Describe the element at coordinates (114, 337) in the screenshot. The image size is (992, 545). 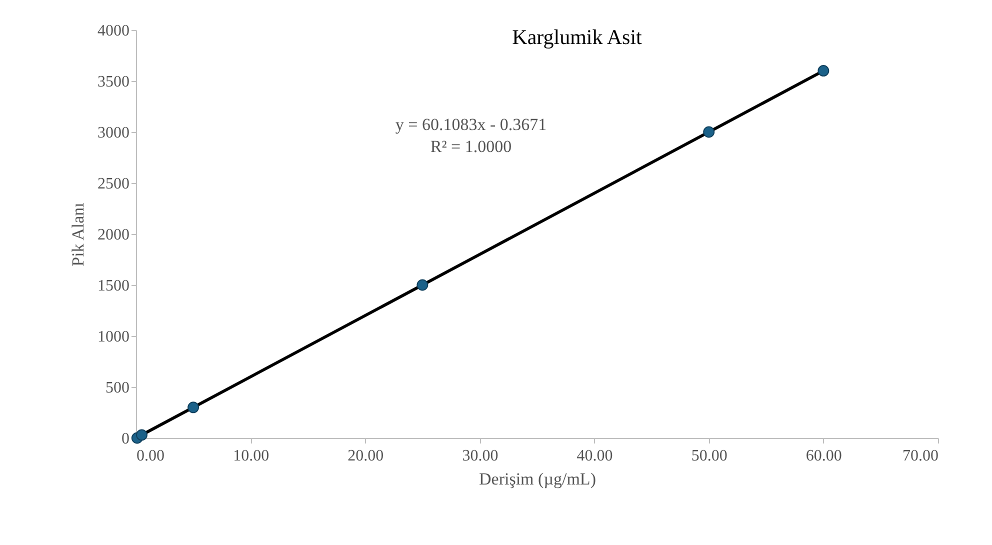
I see `y-tick-label: 1000` at that location.